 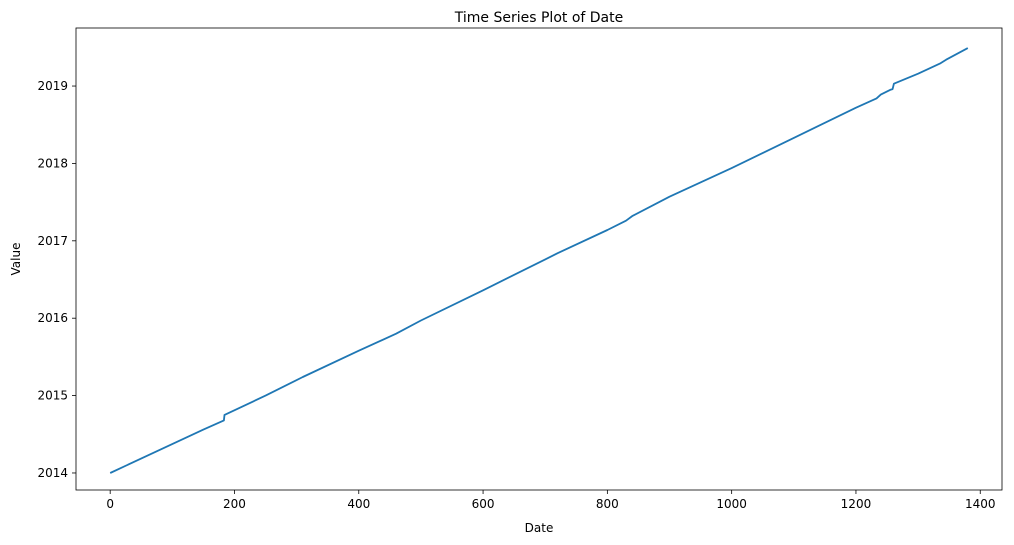 I want to click on x-tick-label: 200, so click(x=234, y=504).